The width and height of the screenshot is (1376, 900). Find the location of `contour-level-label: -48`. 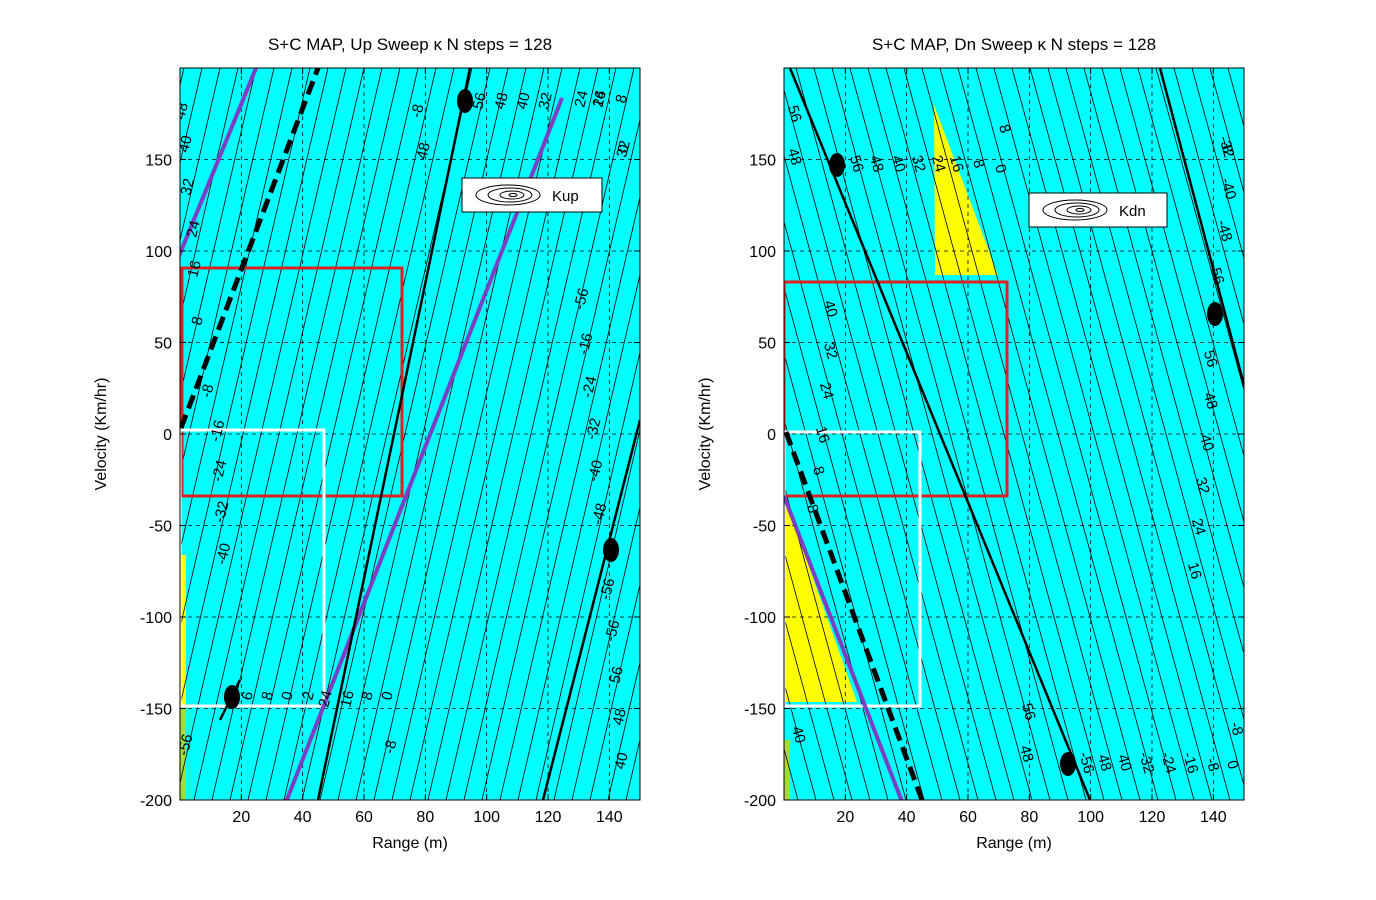

contour-level-label: -48 is located at coordinates (1224, 231).